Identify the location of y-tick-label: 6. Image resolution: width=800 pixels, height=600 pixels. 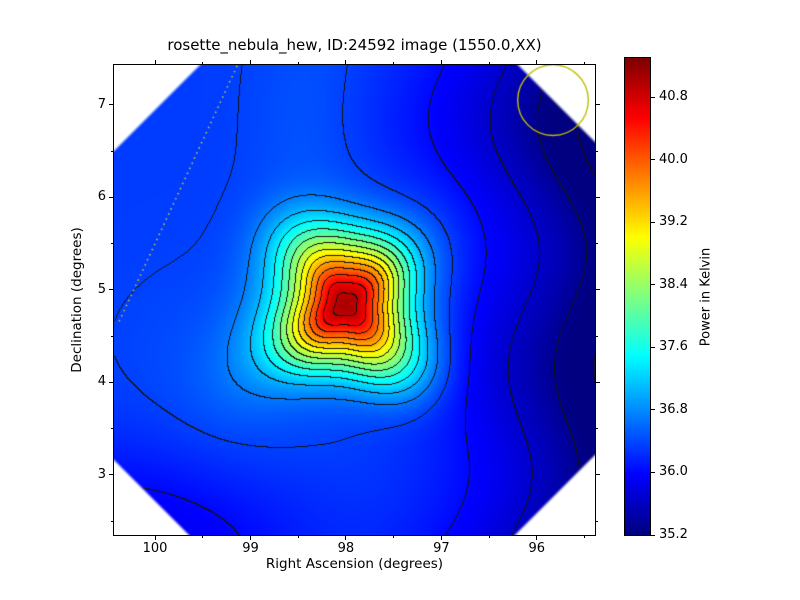
(101, 197).